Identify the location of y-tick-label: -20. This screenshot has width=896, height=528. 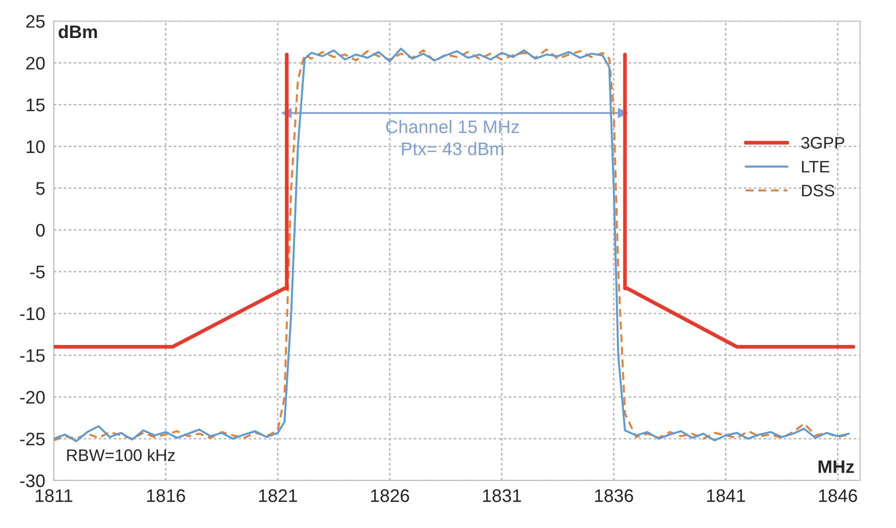
(32, 397).